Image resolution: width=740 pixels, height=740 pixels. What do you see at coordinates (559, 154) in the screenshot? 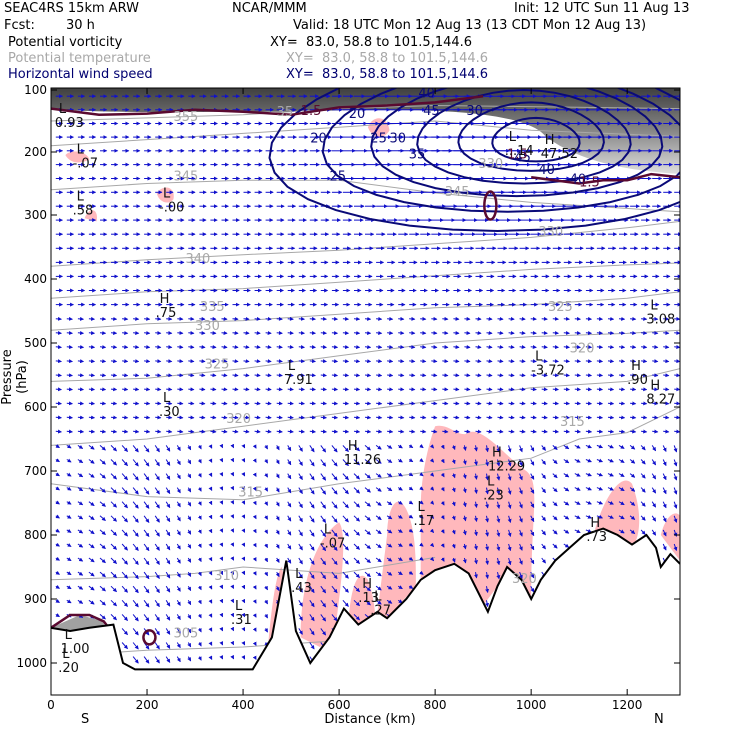
I see `extremum-value: 47.52` at bounding box center [559, 154].